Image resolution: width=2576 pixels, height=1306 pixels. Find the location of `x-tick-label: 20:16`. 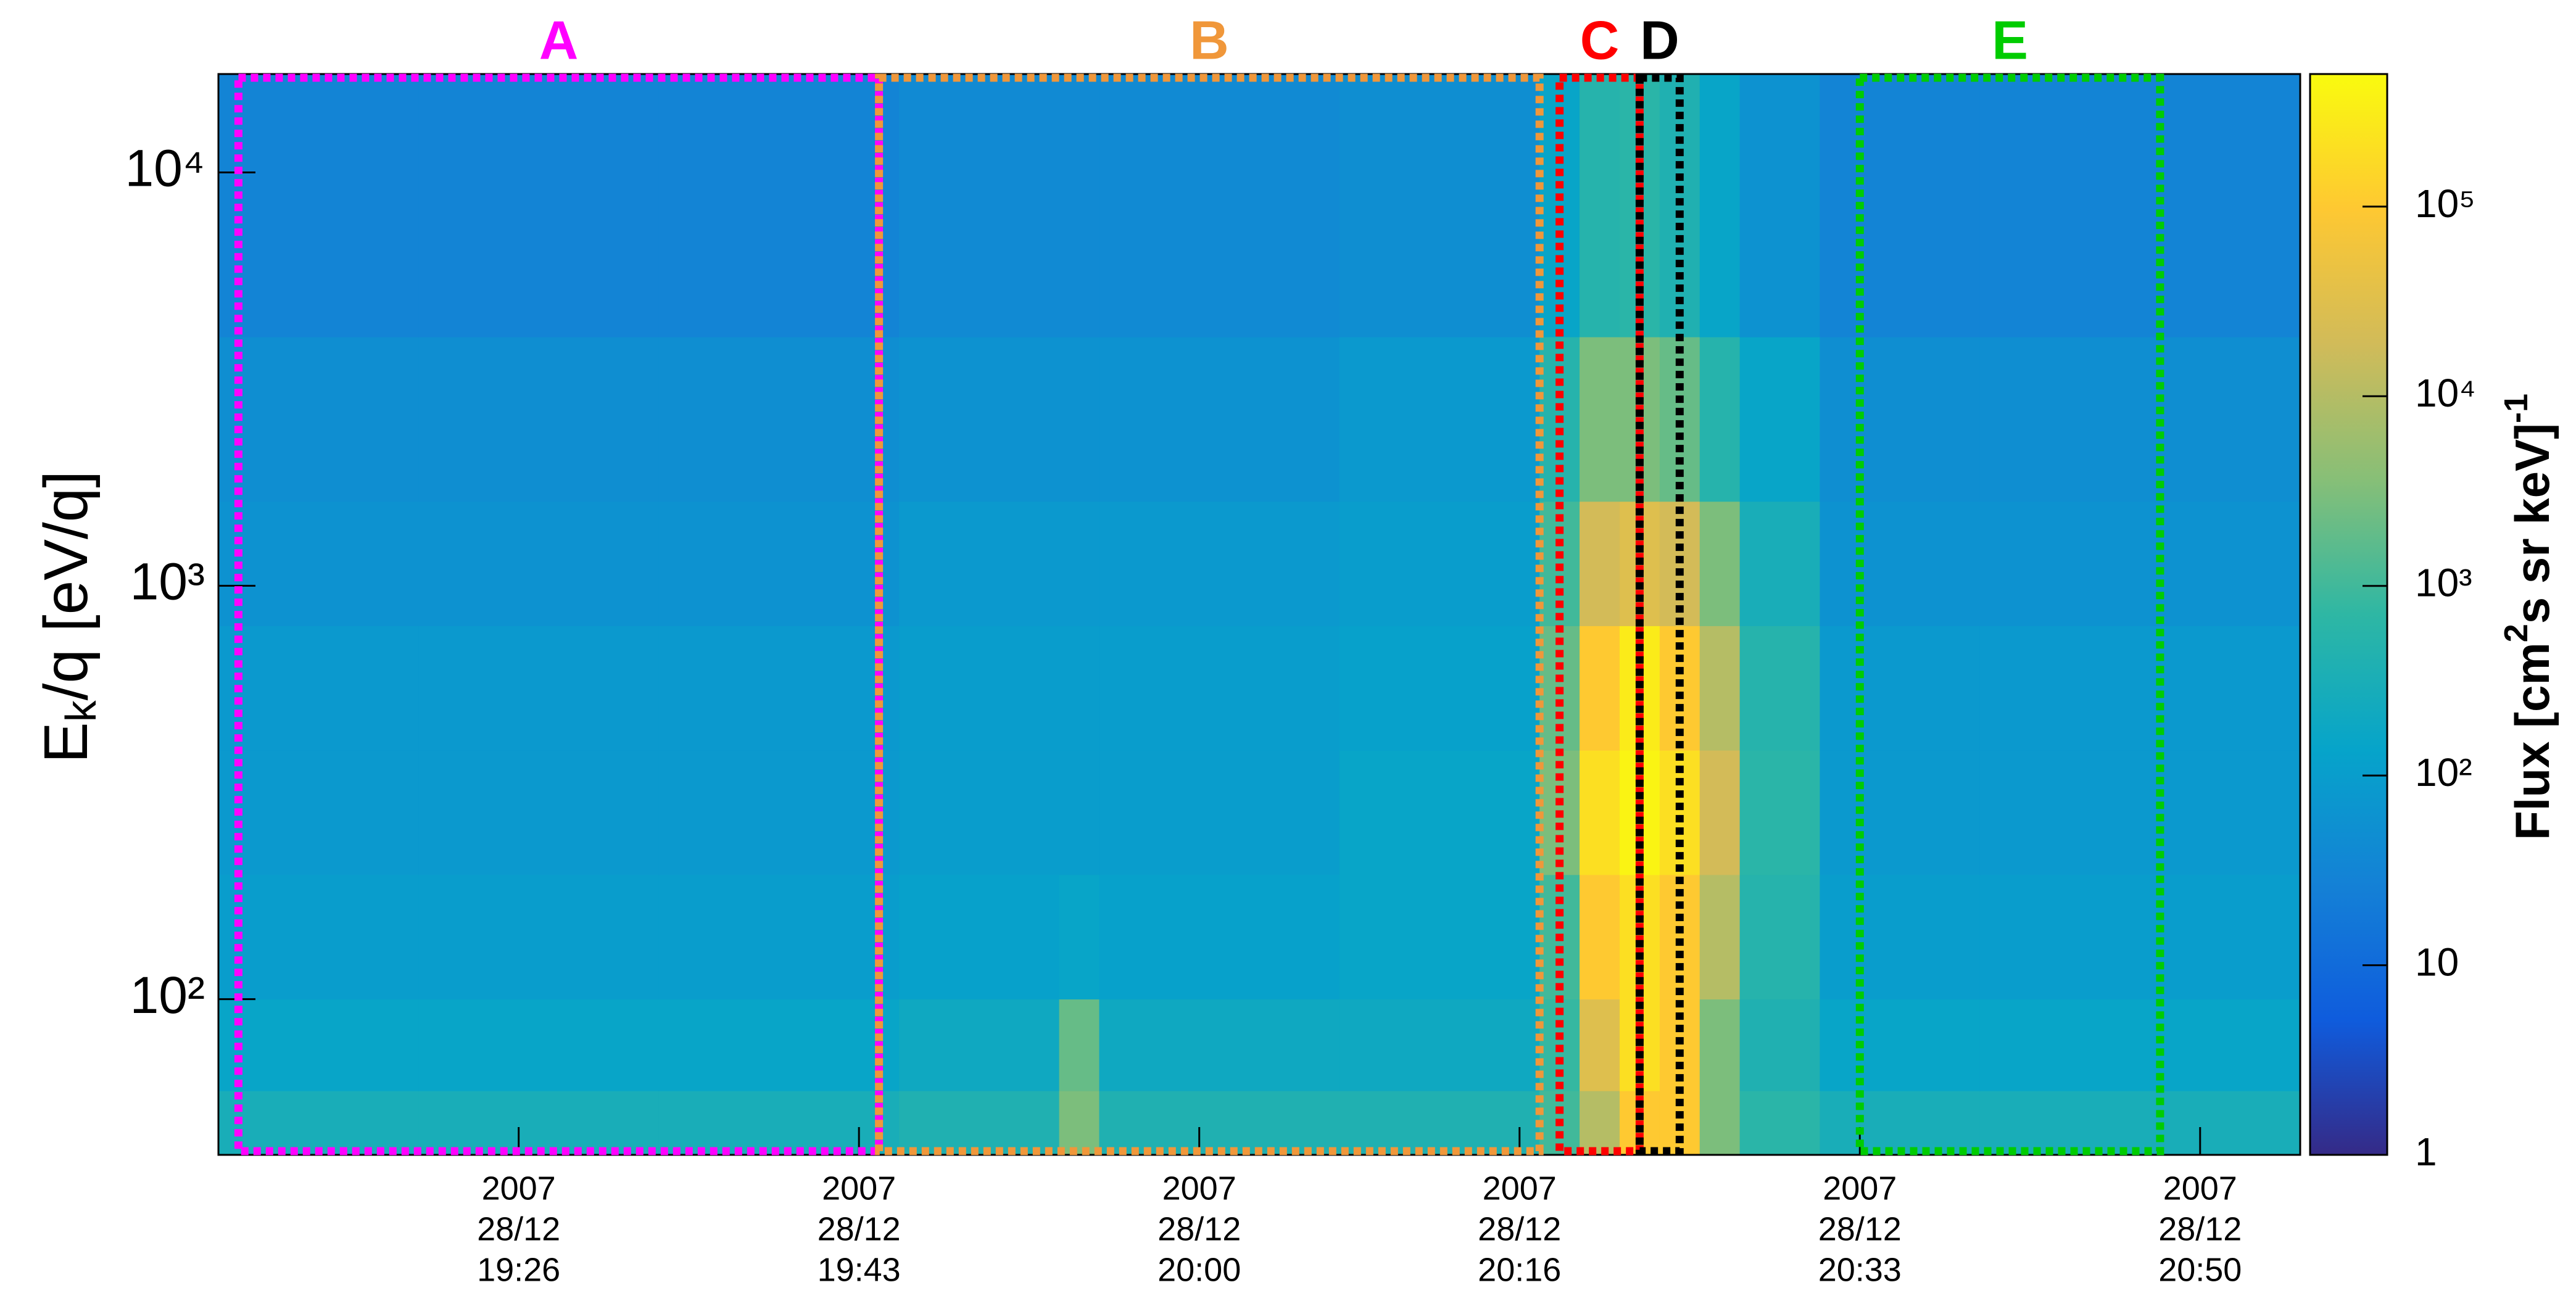

x-tick-label: 20:16 is located at coordinates (1519, 1269).